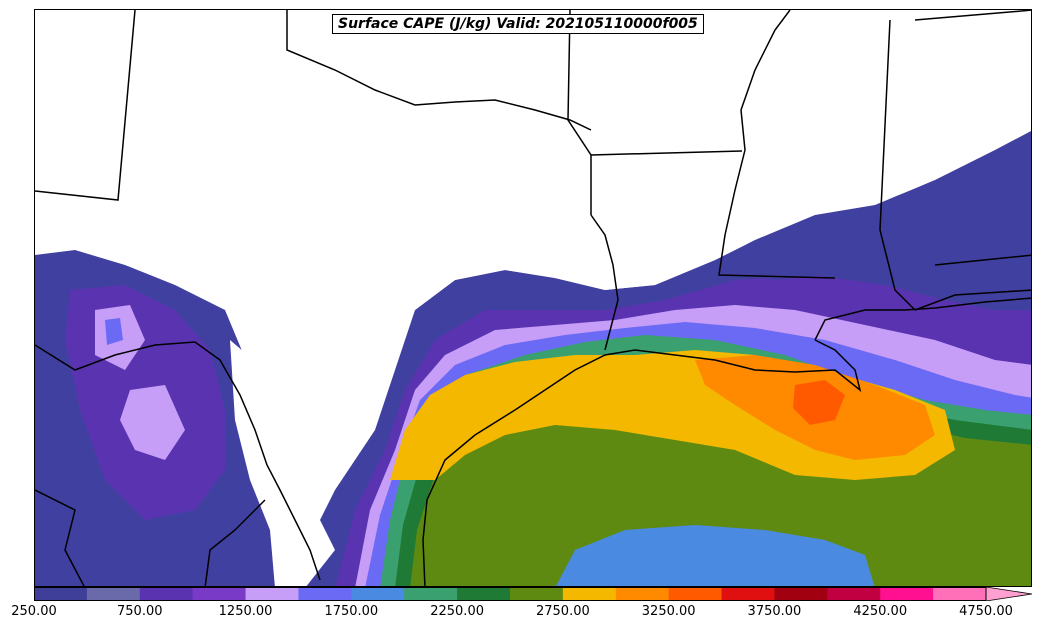  Describe the element at coordinates (986, 611) in the screenshot. I see `colorbar-tick-label: 4750.00` at that location.